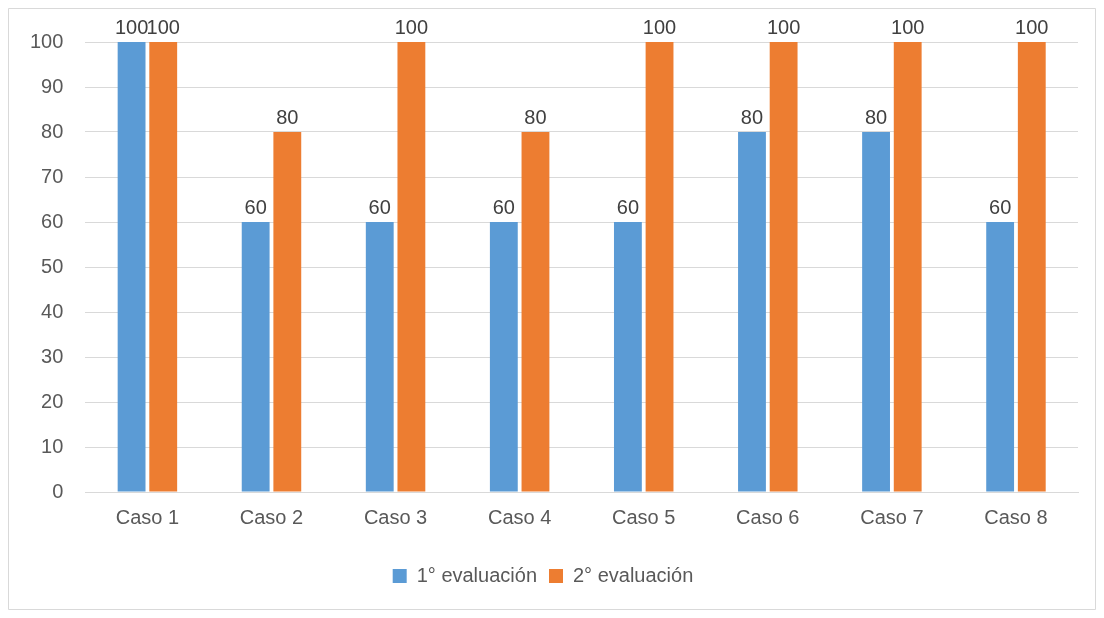 The width and height of the screenshot is (1104, 618). Describe the element at coordinates (52, 130) in the screenshot. I see `y-tick-label: 80` at that location.